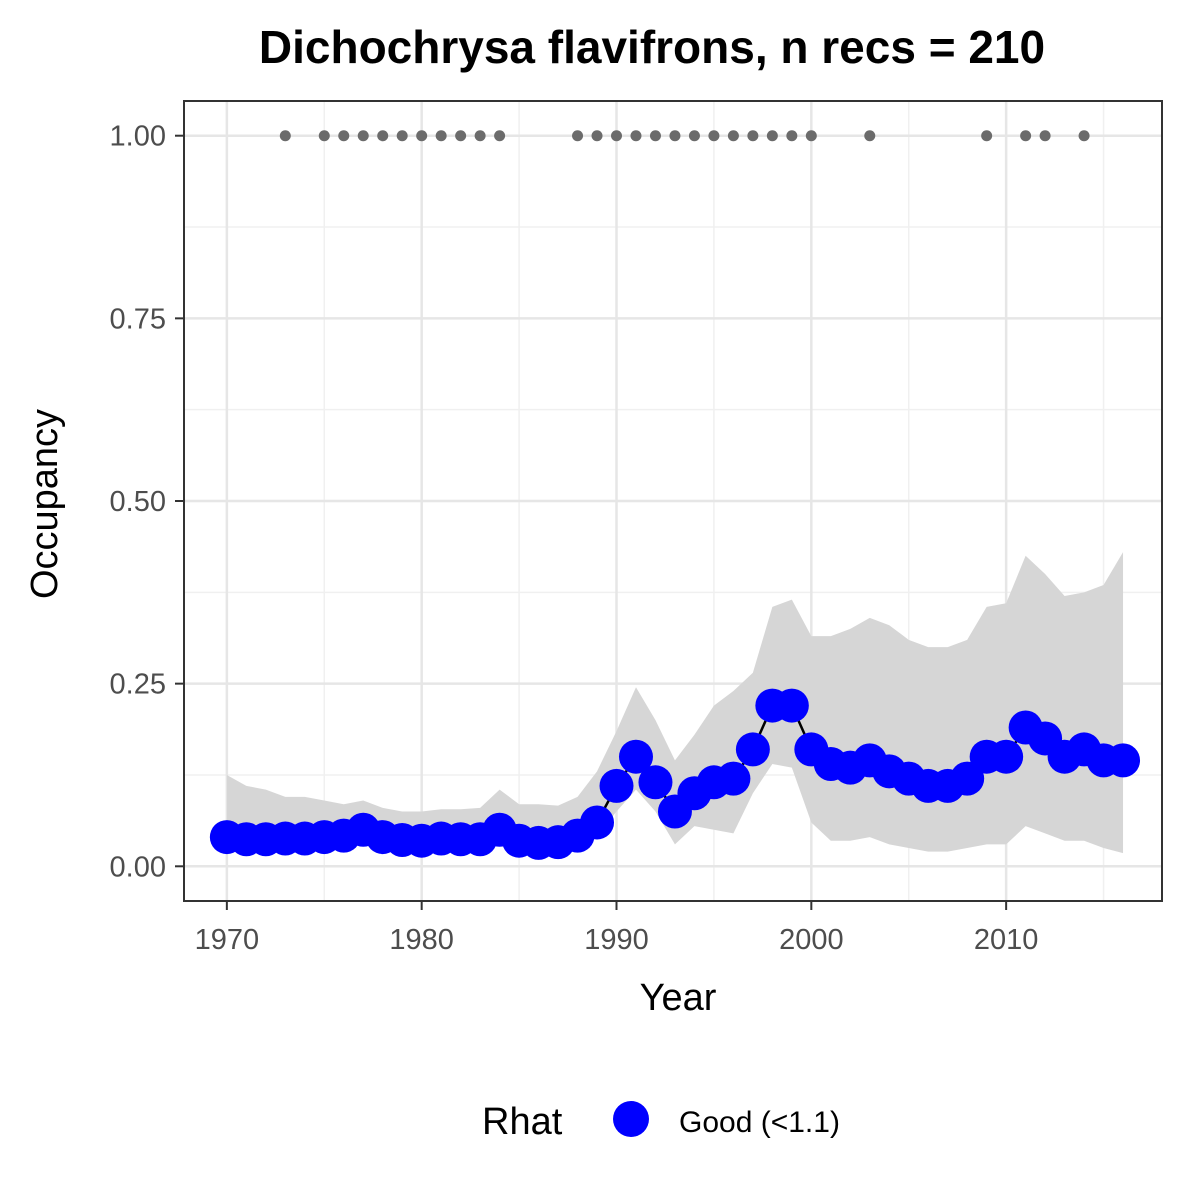 This screenshot has width=1200, height=1200. Describe the element at coordinates (675, 774) in the screenshot. I see `occupancy-points` at that location.